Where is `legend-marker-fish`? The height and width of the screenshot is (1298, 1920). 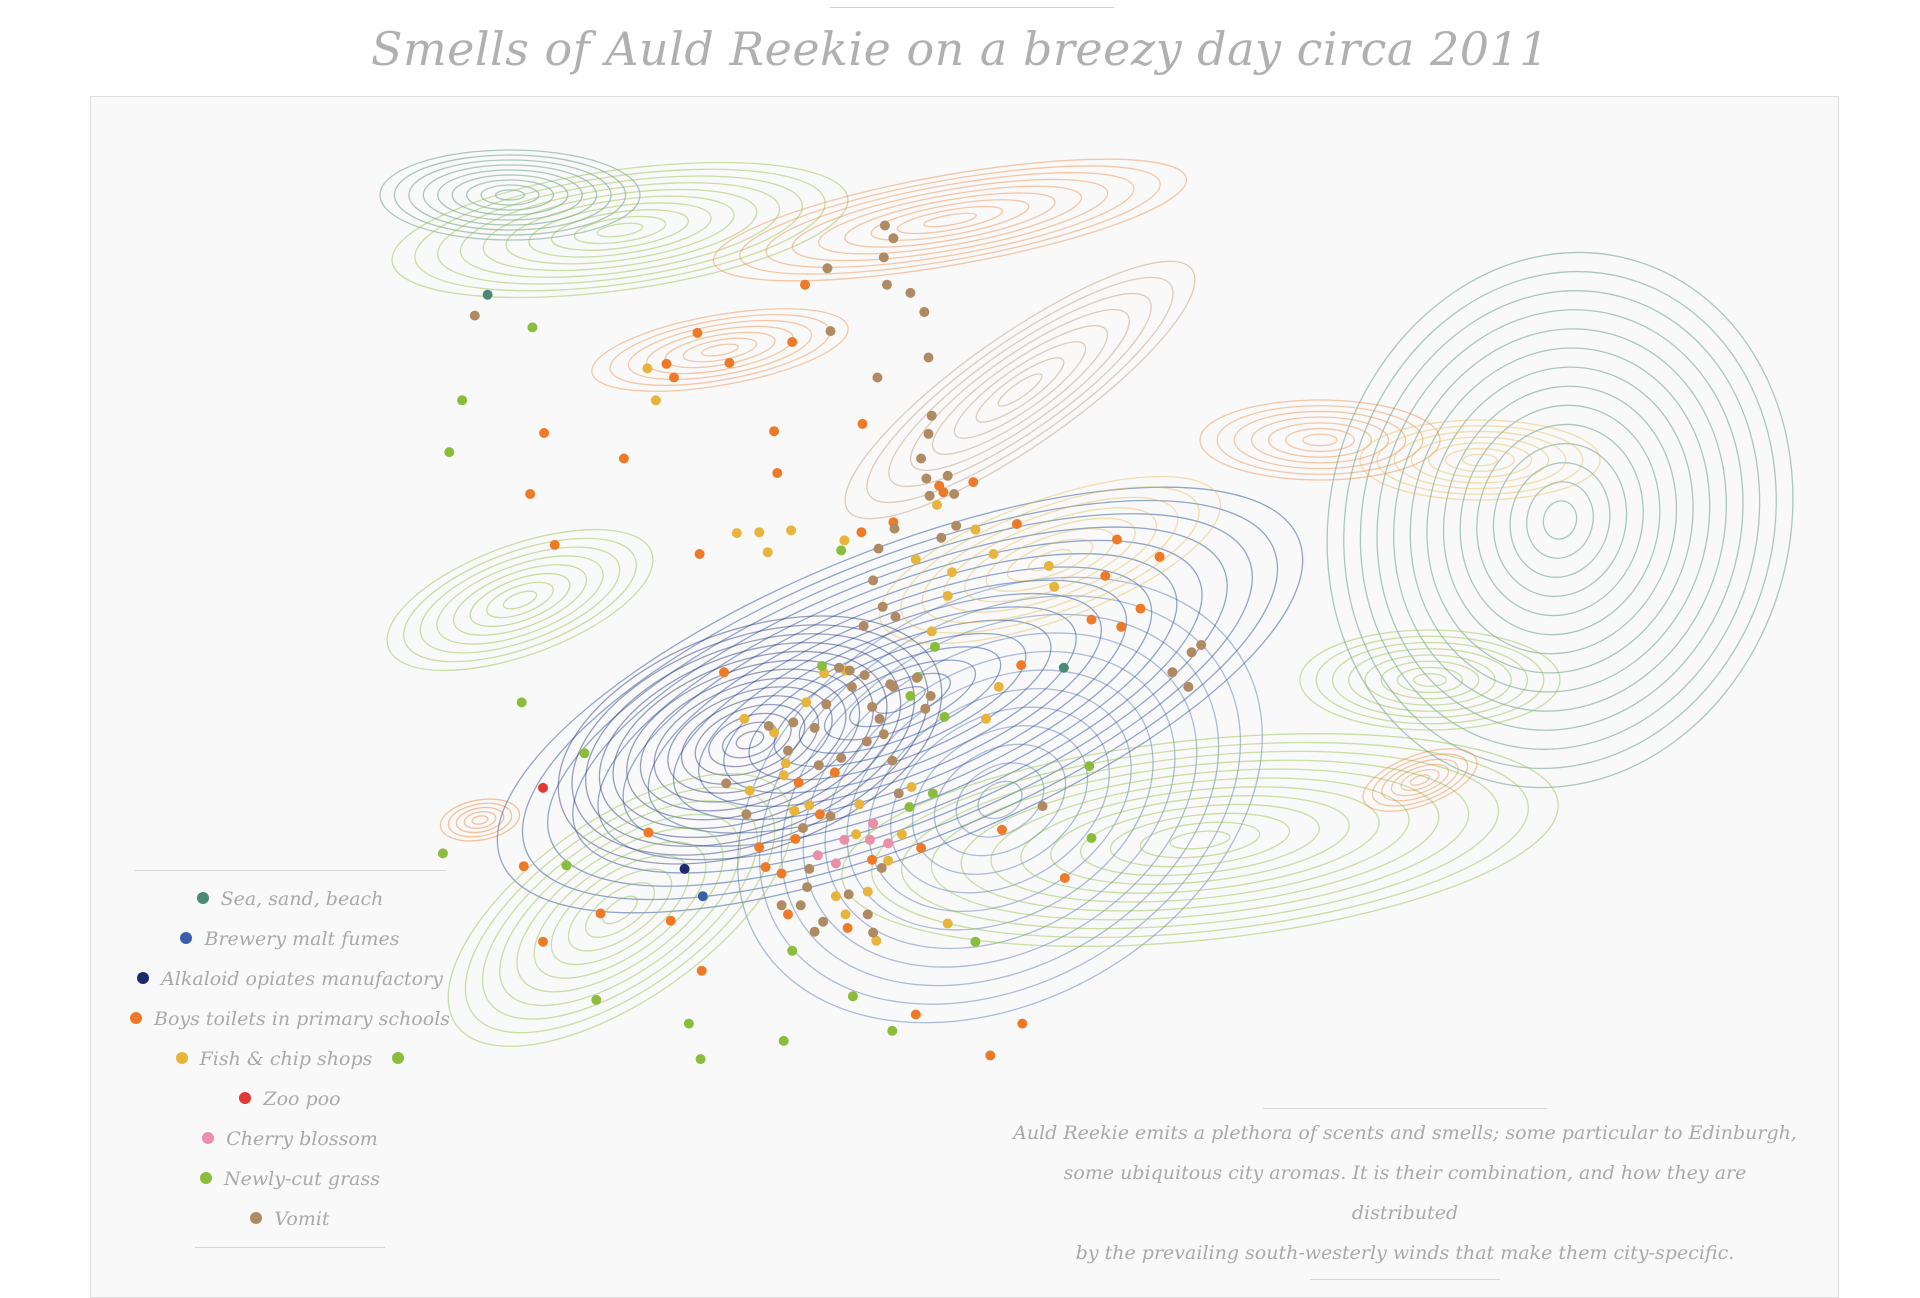 legend-marker-fish is located at coordinates (181, 1058).